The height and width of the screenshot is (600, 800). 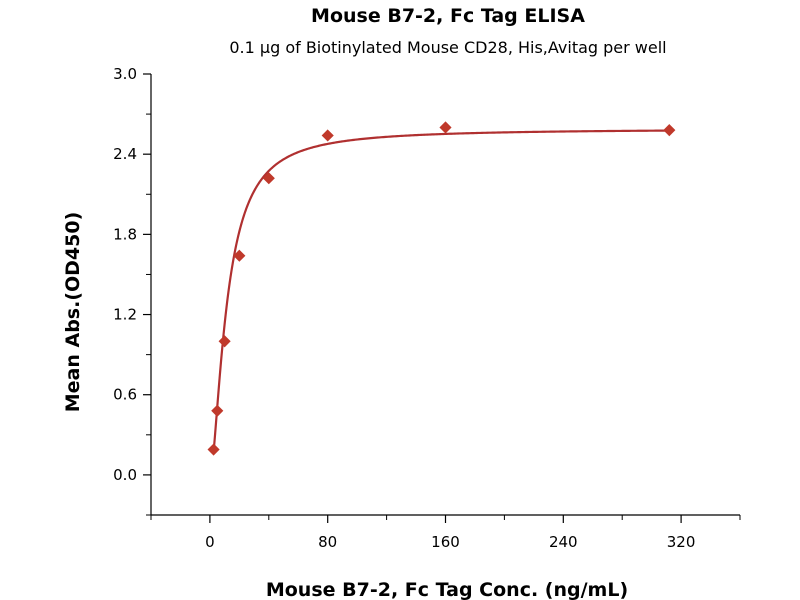 What do you see at coordinates (445, 542) in the screenshot?
I see `x-tick-label: 160` at bounding box center [445, 542].